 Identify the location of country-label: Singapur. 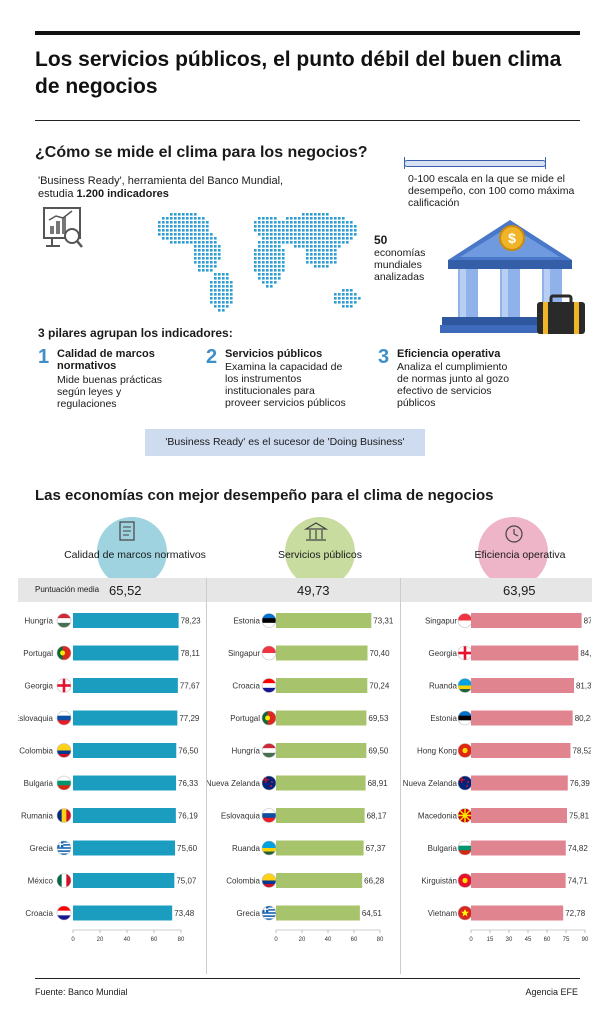
(441, 621).